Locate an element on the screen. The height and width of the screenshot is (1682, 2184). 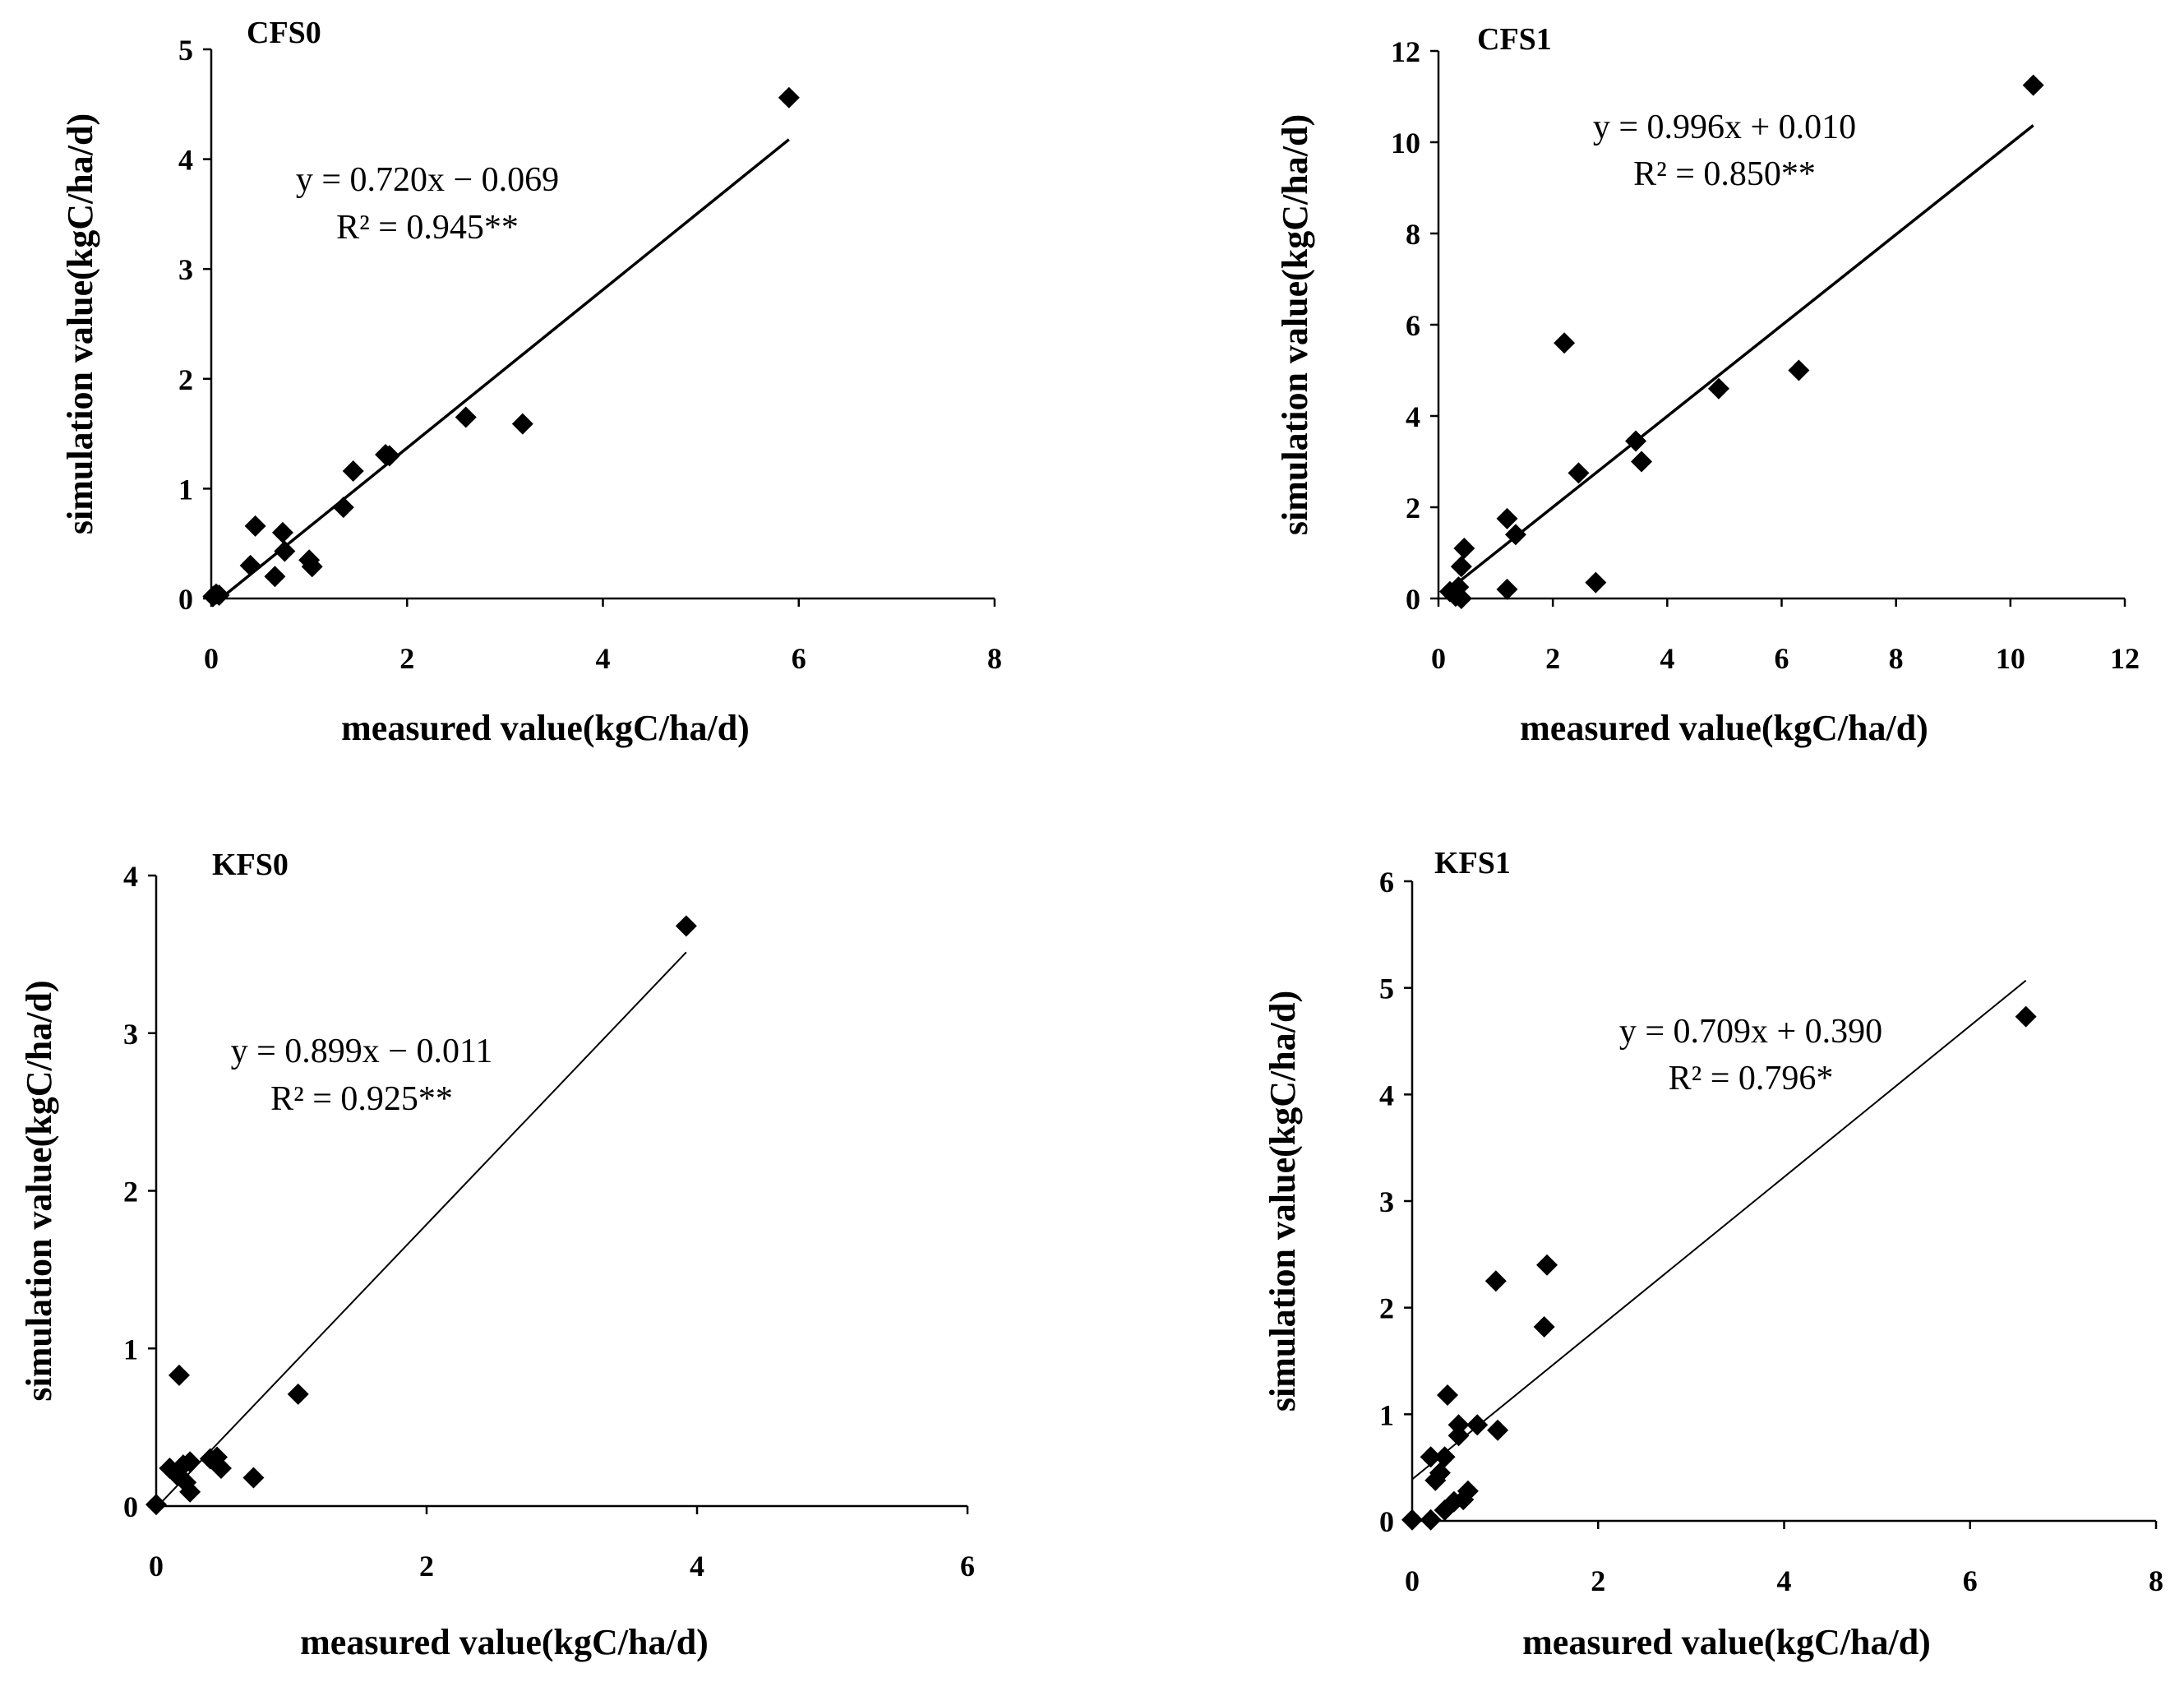
regression-equation: y = 0.996x + 0.010 is located at coordinates (1724, 128).